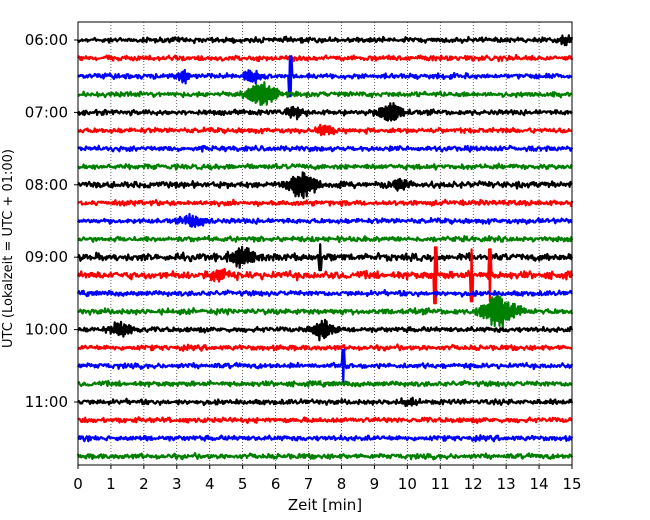  What do you see at coordinates (46, 257) in the screenshot?
I see `y-tick-label: 09:00` at bounding box center [46, 257].